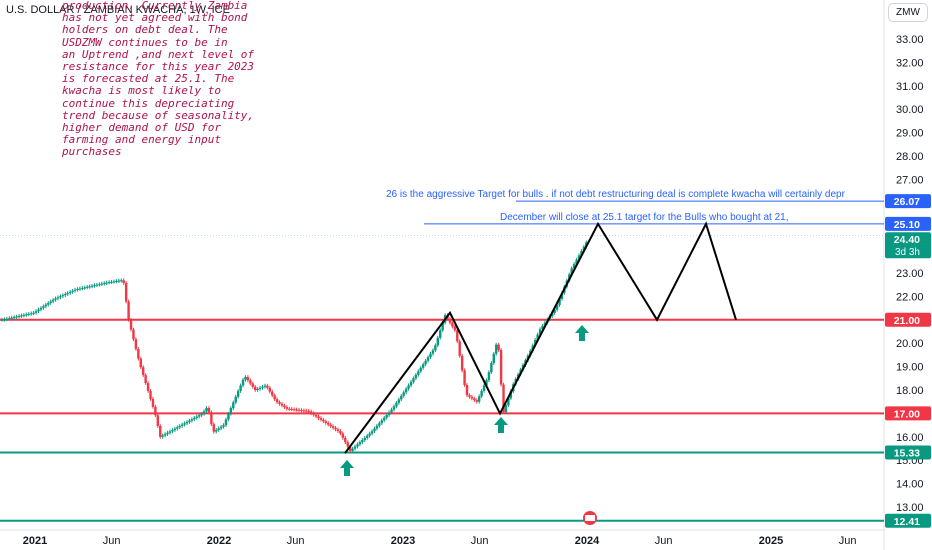  Describe the element at coordinates (910, 157) in the screenshot. I see `y-tick-label: 28.00` at that location.